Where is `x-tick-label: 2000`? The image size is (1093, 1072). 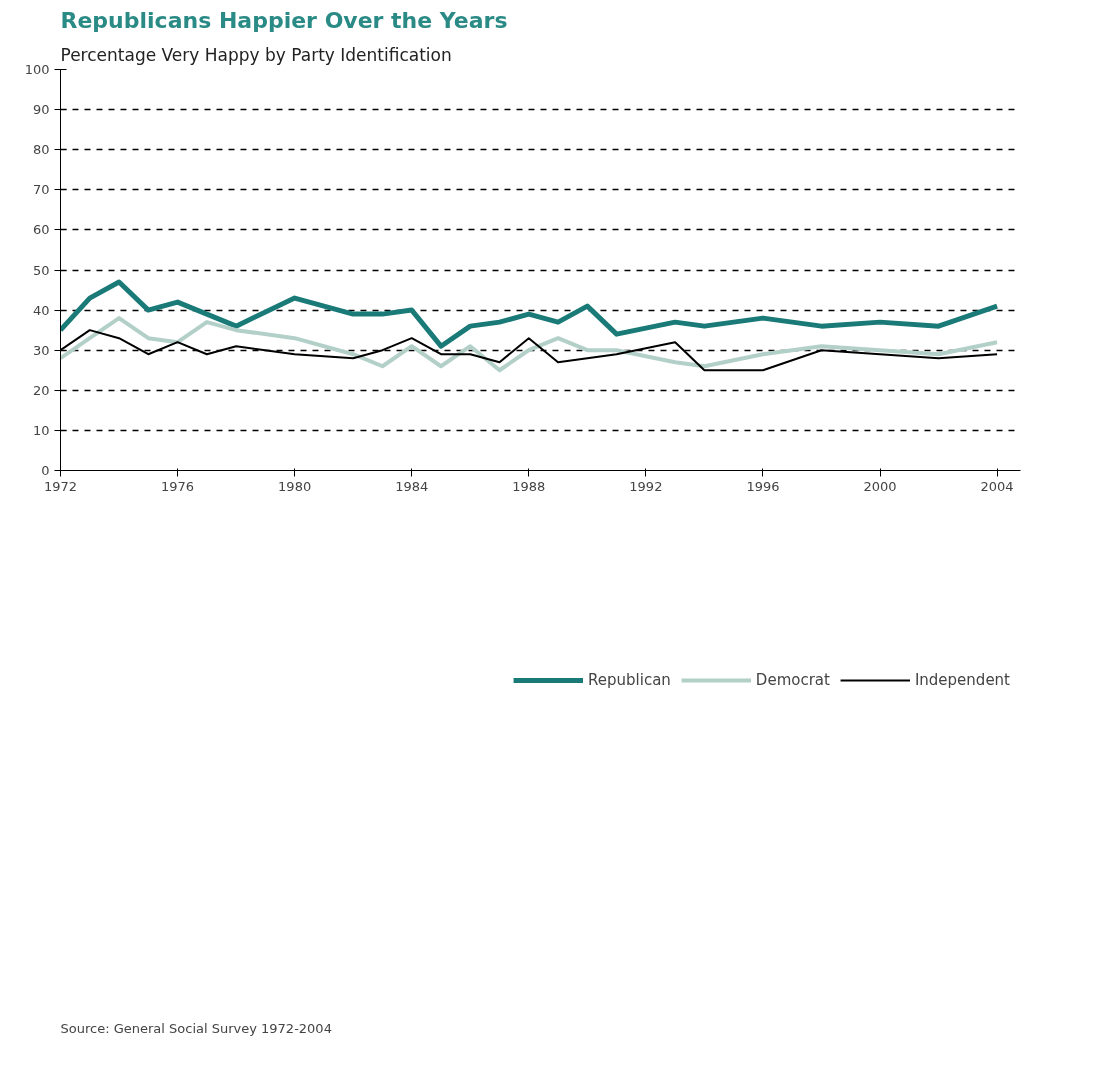
x-tick-label: 2000 is located at coordinates (880, 486).